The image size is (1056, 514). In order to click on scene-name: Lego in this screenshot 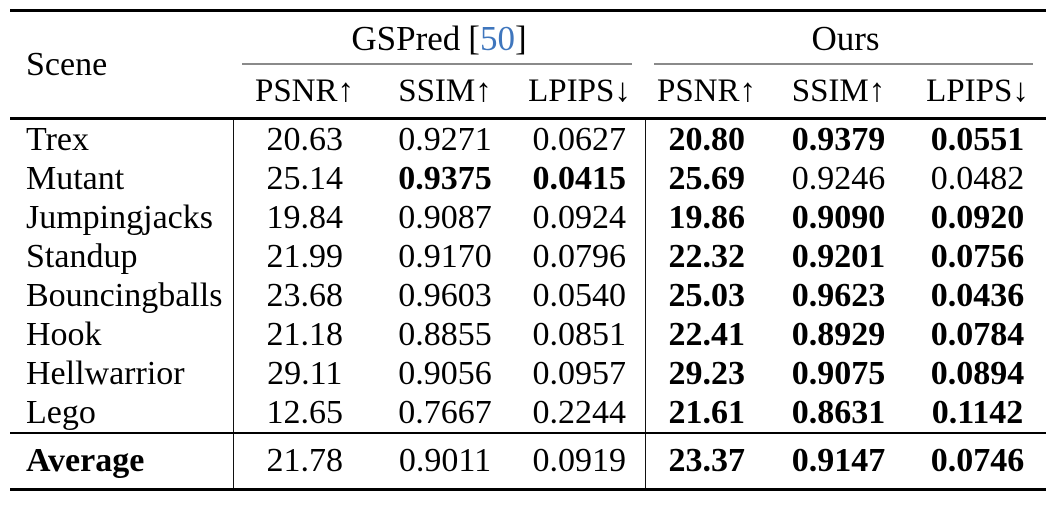, I will do `click(61, 412)`.